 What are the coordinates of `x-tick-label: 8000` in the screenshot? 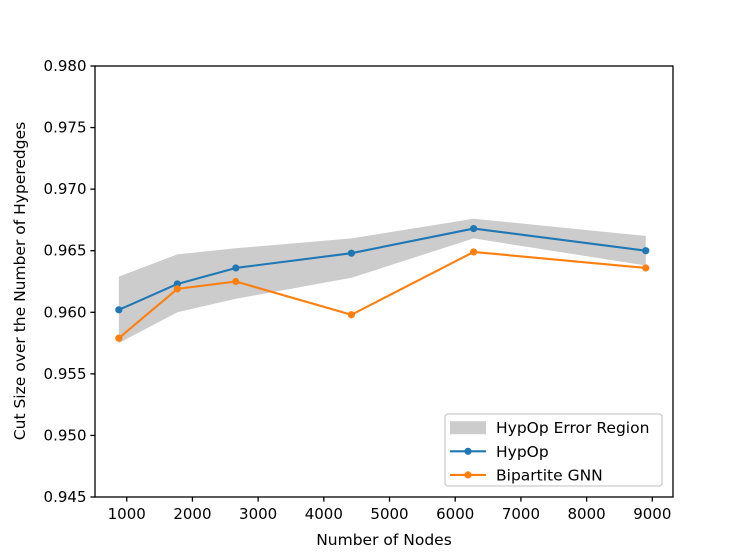 It's located at (587, 514).